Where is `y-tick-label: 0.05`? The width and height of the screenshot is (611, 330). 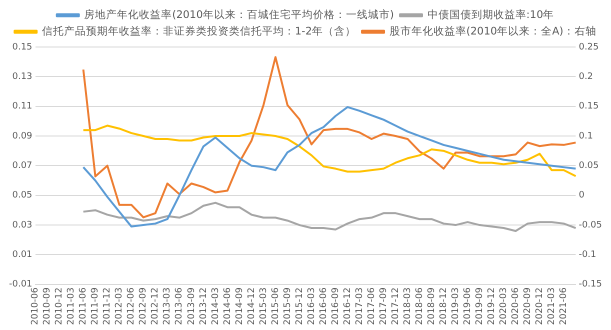
y-tick-label: 0.05 is located at coordinates (22, 195).